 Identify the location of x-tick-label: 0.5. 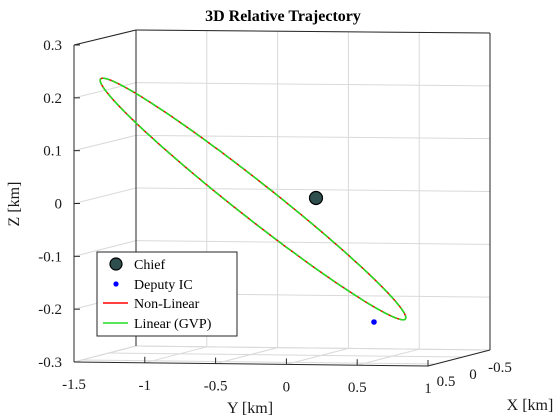
(446, 382).